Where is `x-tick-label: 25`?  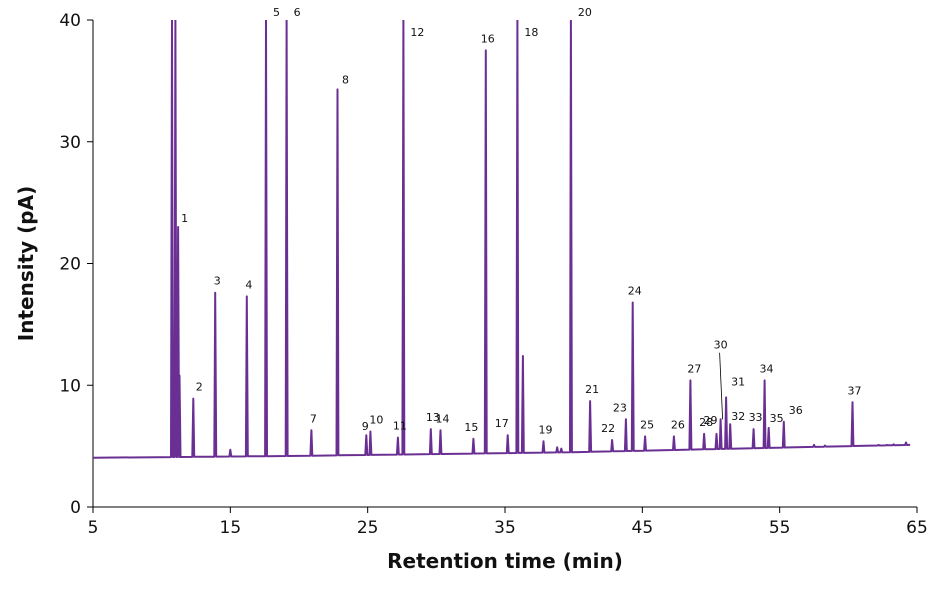 x-tick-label: 25 is located at coordinates (368, 528).